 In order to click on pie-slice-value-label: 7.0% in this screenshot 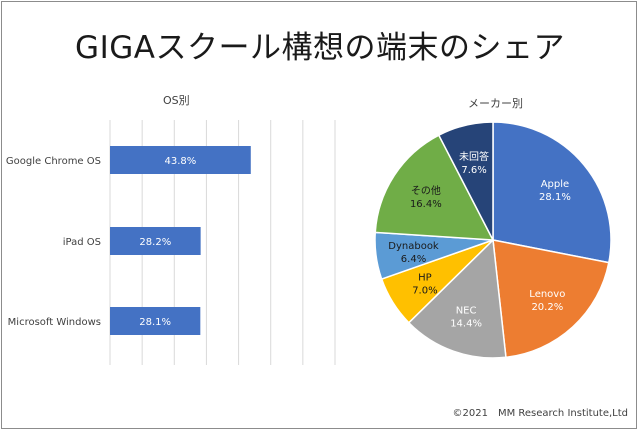, I will do `click(424, 290)`.